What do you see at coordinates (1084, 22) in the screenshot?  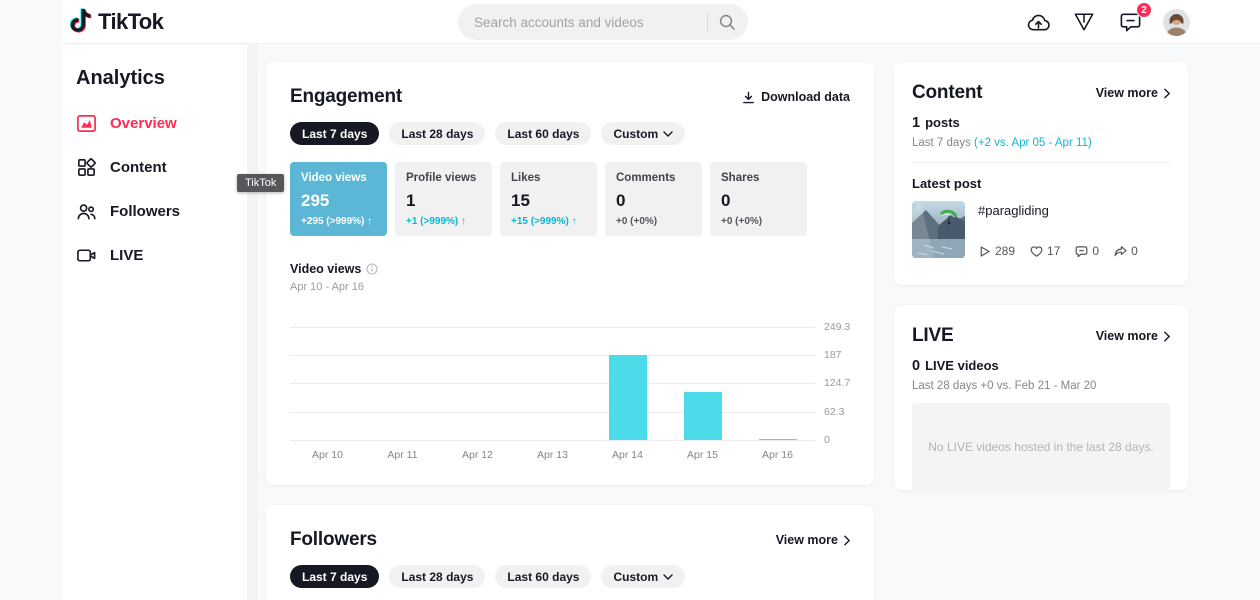 I see `send-icon` at bounding box center [1084, 22].